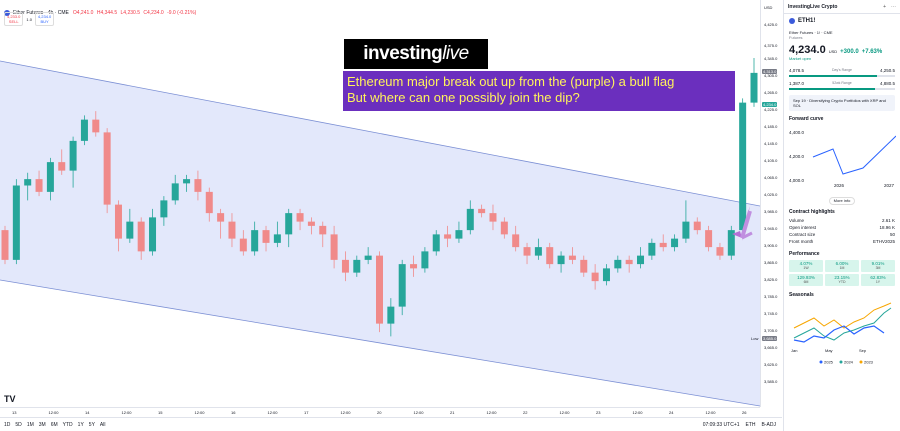 The image size is (900, 431). I want to click on sell-price: 4,233.0, so click(14, 16).